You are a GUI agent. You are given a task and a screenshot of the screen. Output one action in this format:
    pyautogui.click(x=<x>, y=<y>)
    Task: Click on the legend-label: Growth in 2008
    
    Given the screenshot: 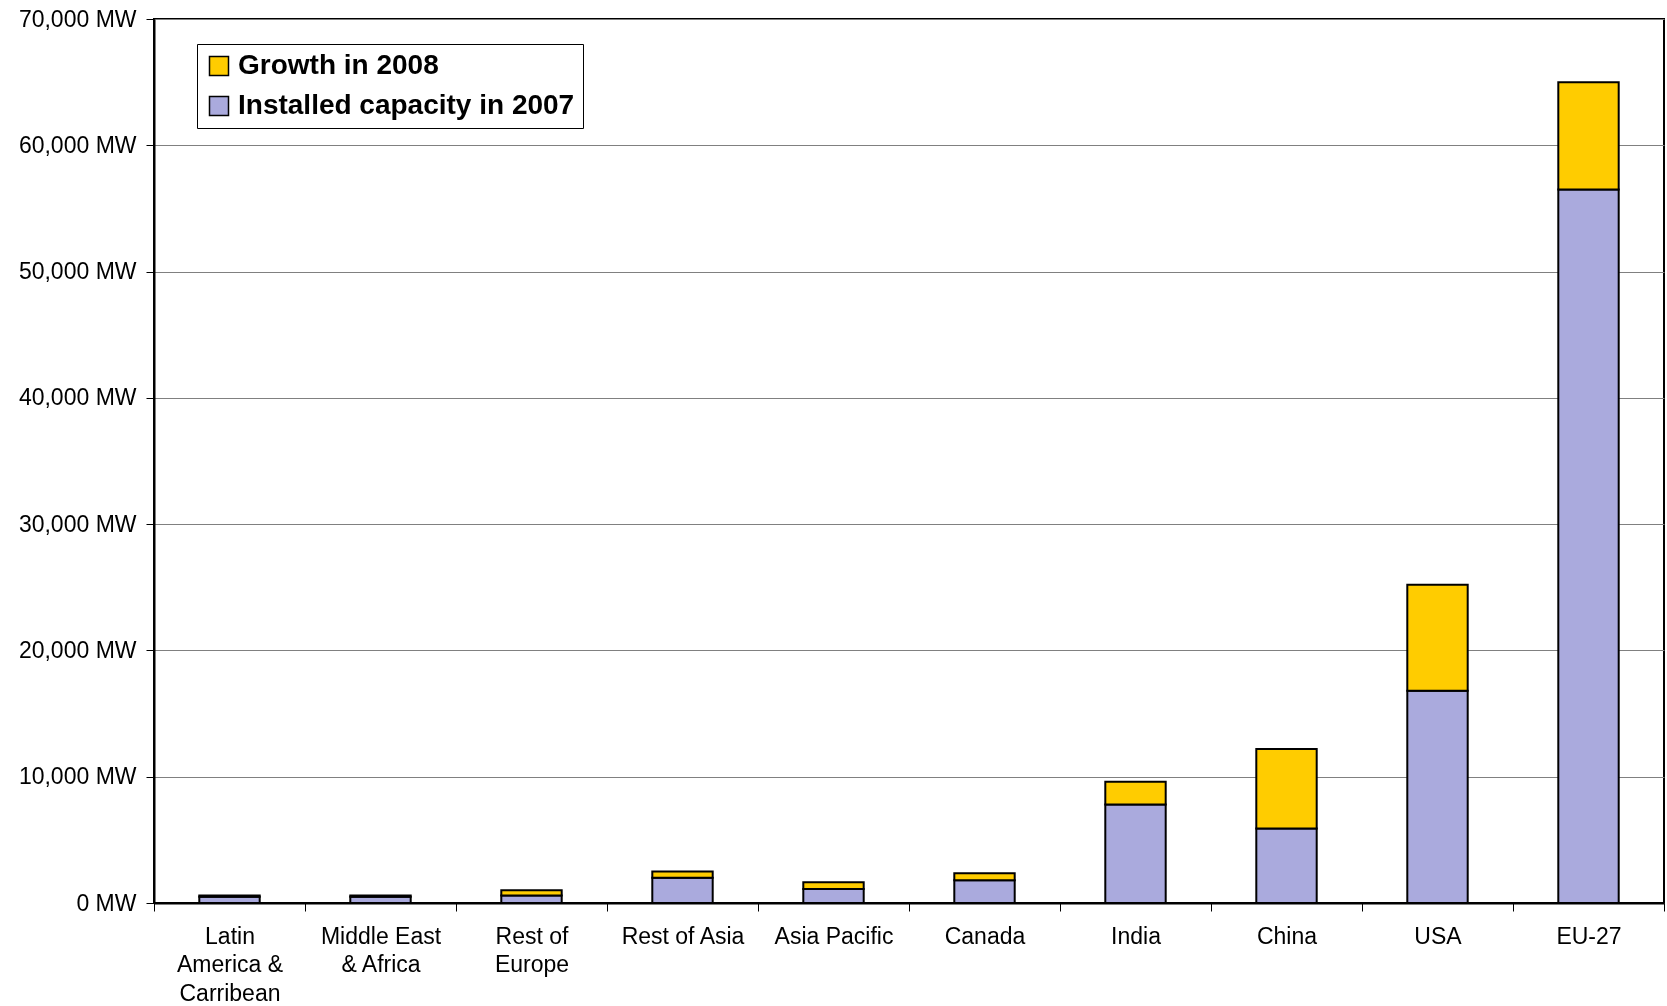 What is the action you would take?
    pyautogui.click(x=338, y=64)
    